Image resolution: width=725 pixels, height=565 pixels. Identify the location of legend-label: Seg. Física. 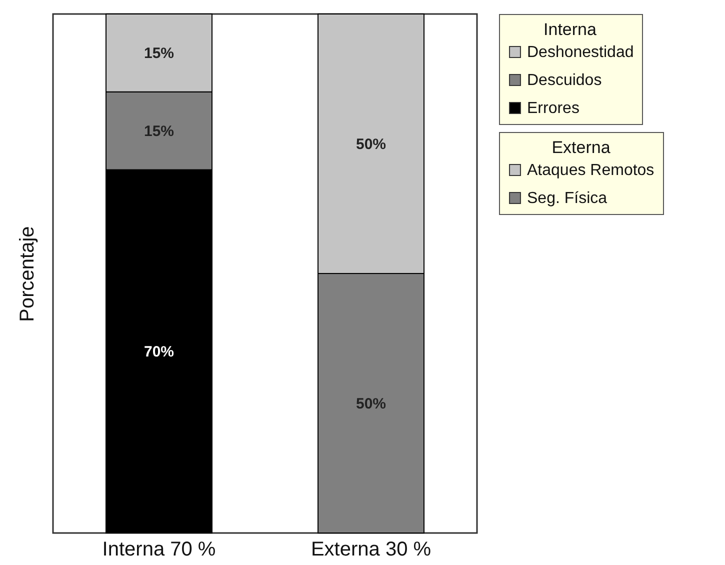
(567, 198).